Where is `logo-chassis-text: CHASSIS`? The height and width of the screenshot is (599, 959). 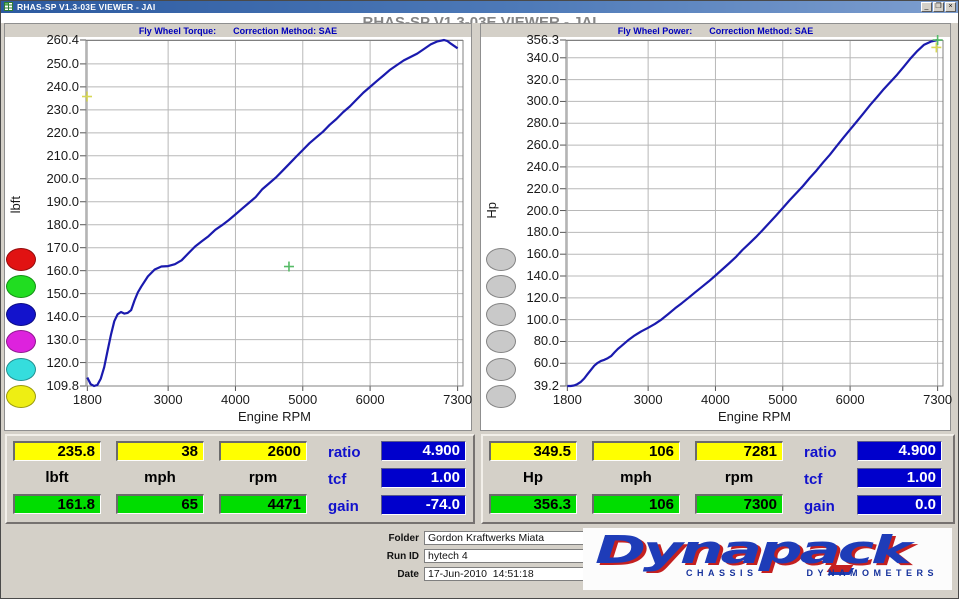 logo-chassis-text: CHASSIS is located at coordinates (722, 573).